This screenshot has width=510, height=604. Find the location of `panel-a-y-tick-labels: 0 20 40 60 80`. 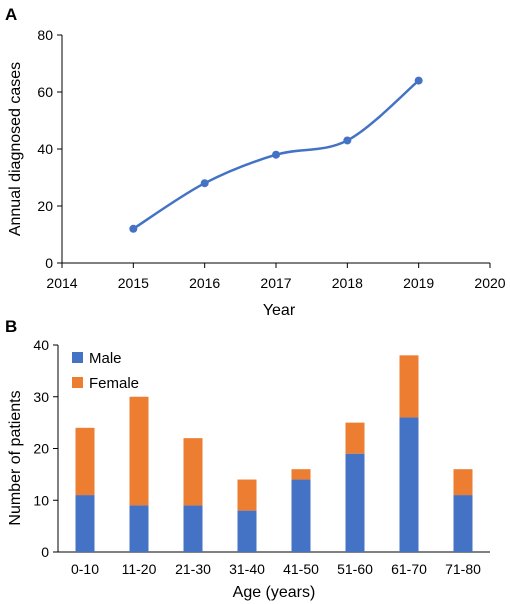

panel-a-y-tick-labels: 0 20 40 60 80 is located at coordinates (45, 149).